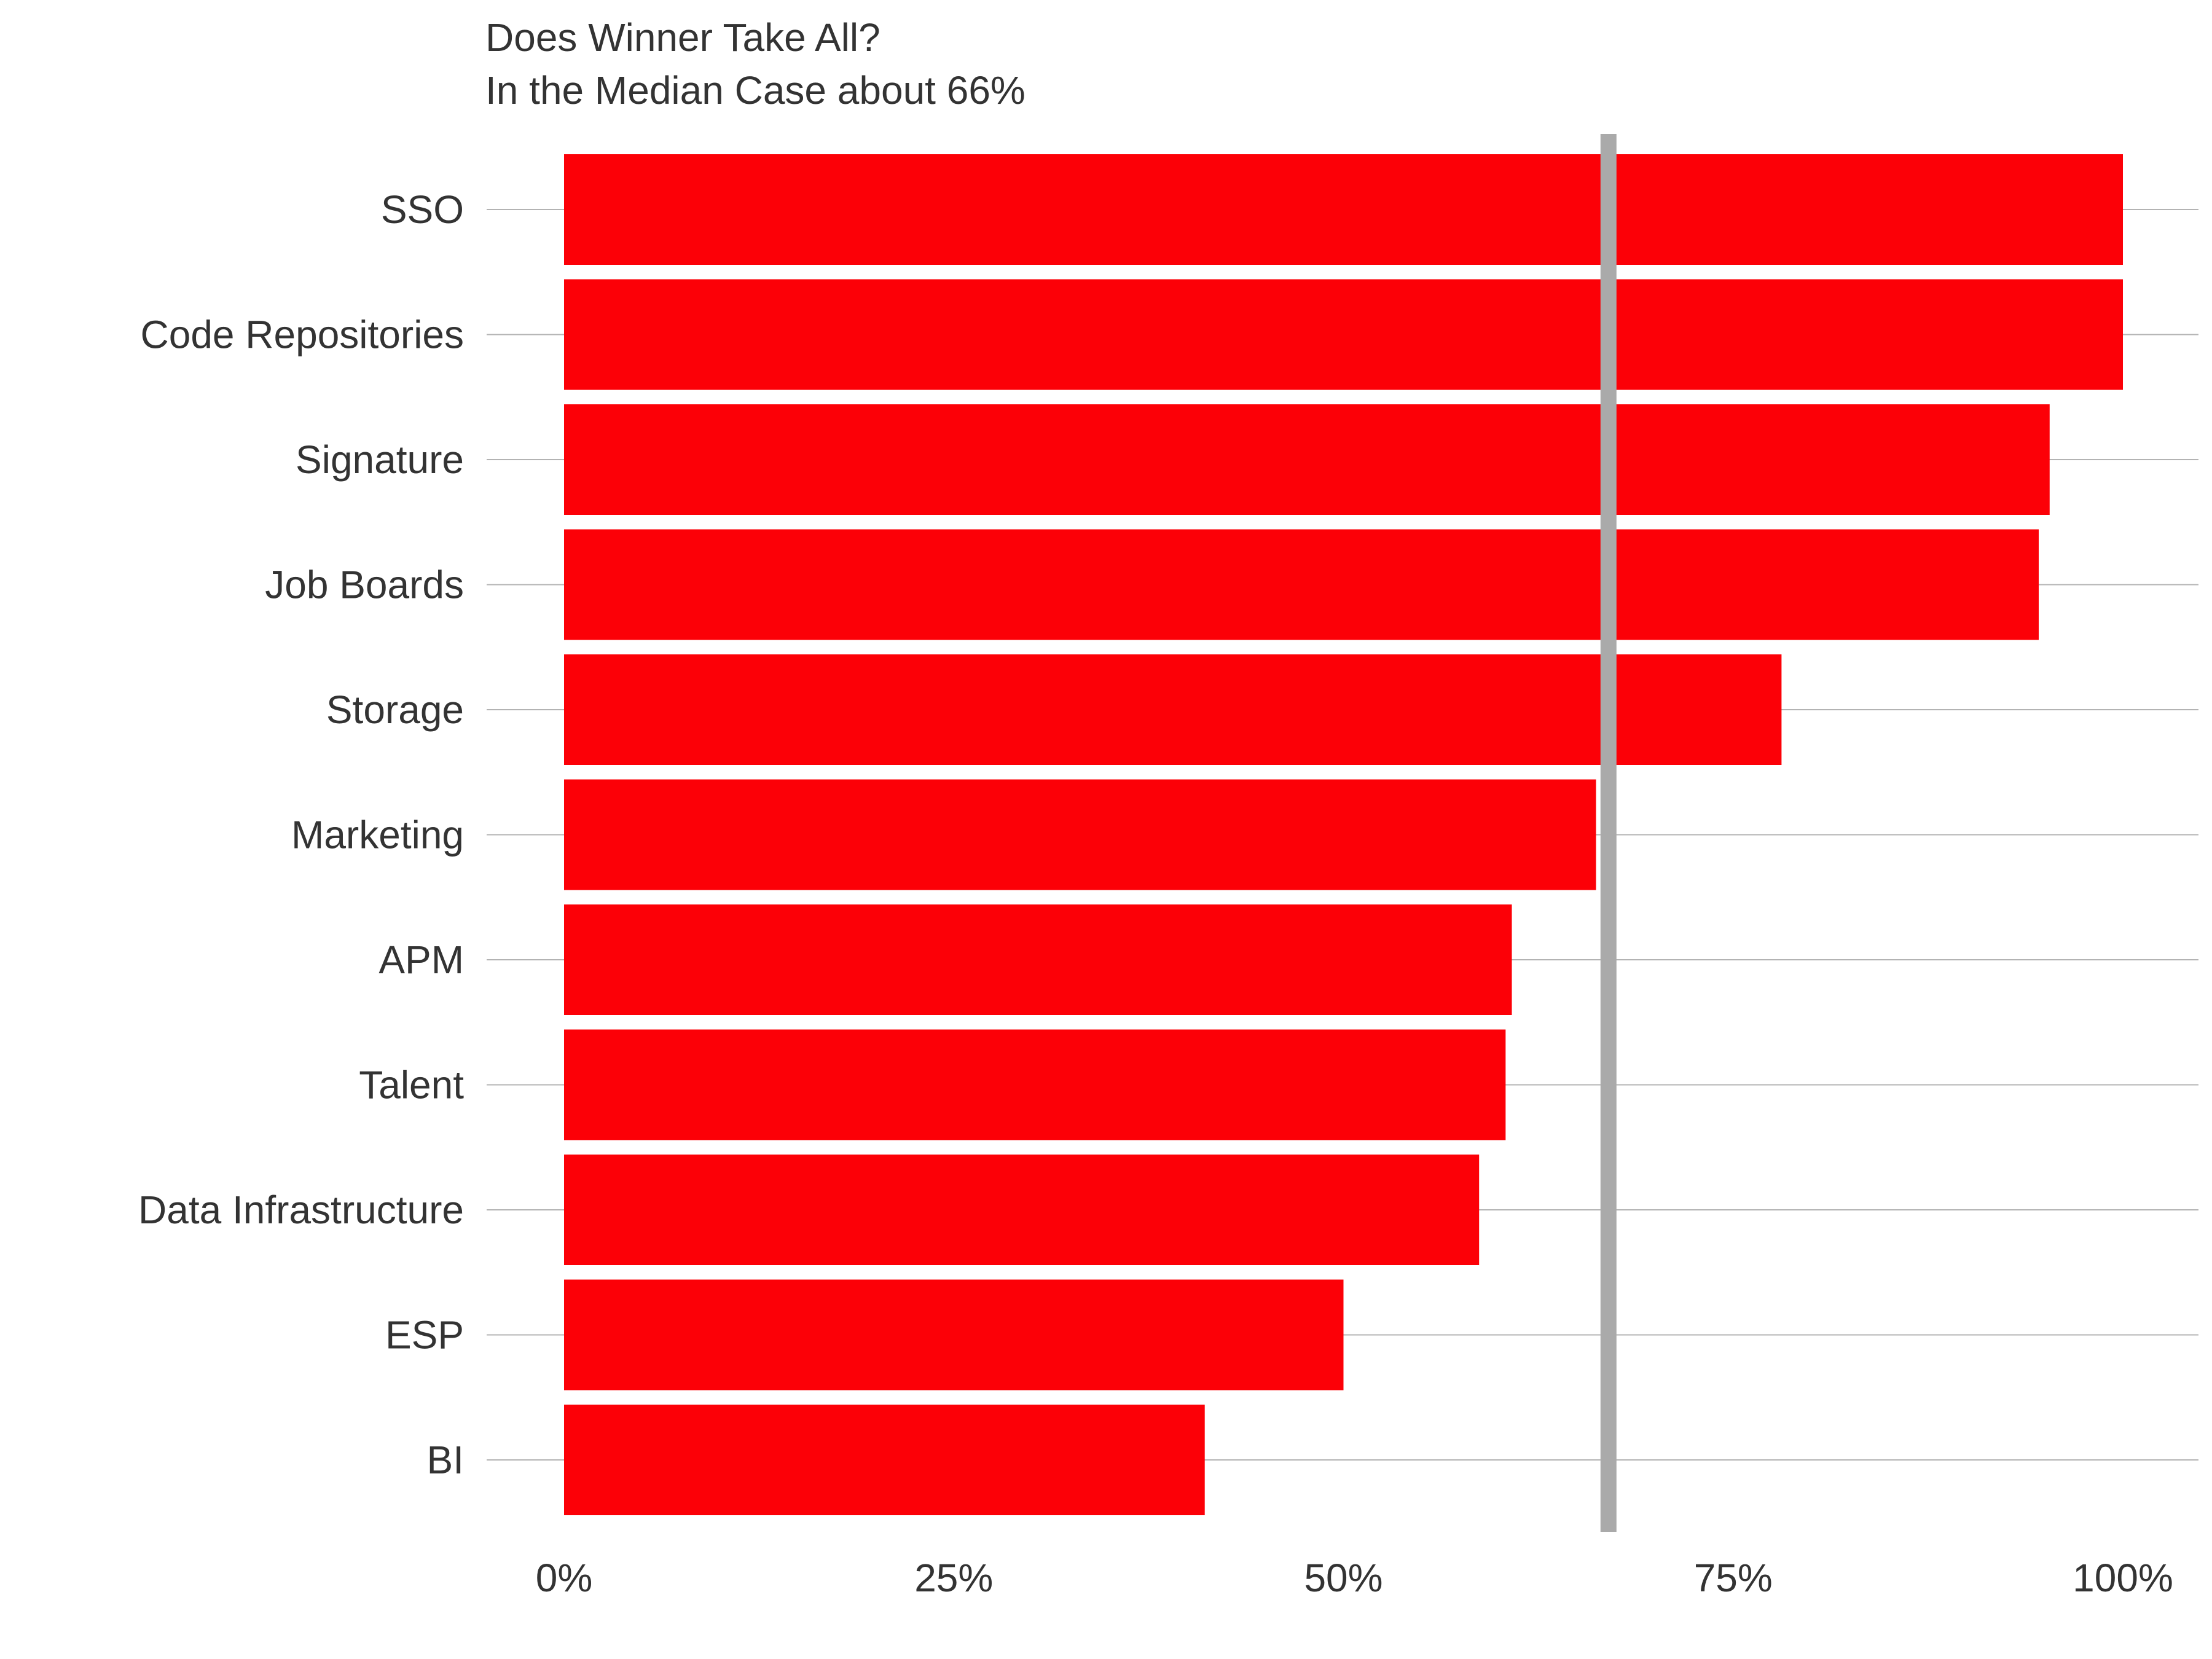 The height and width of the screenshot is (1659, 2212). I want to click on bar-talent, so click(1035, 1084).